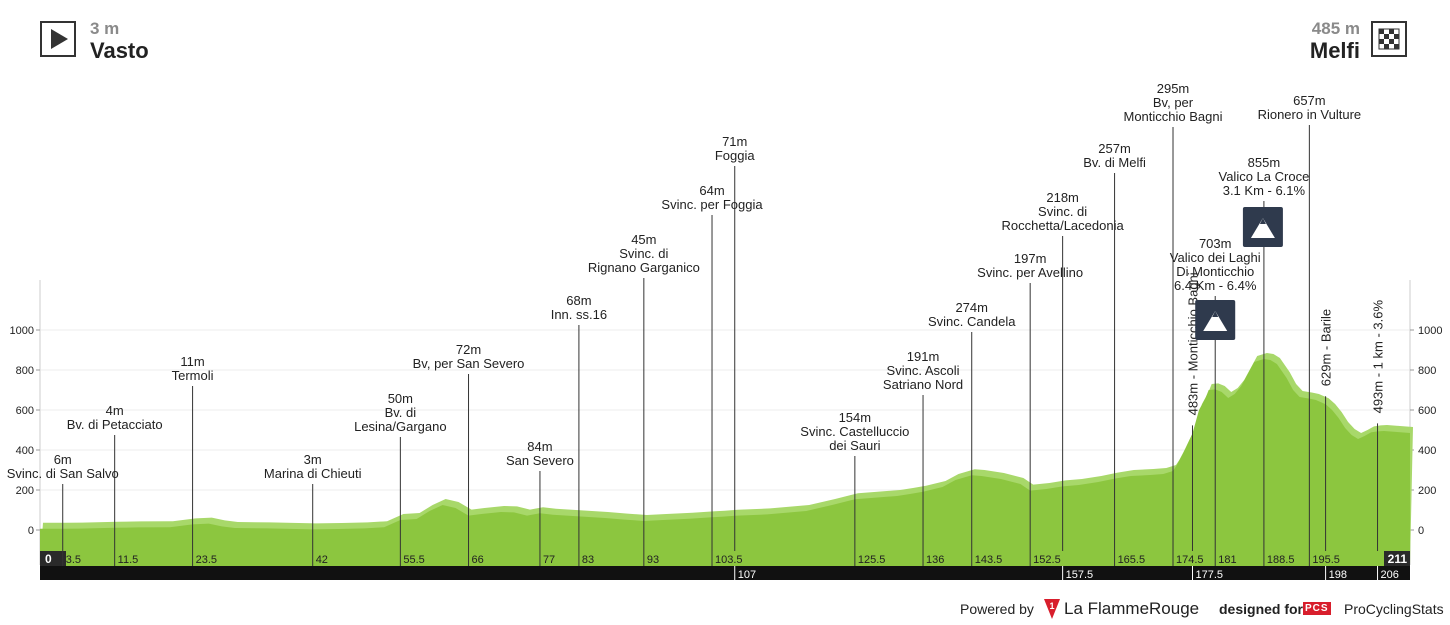 This screenshot has width=1450, height=625. I want to click on distance-mark-top: 211, so click(1398, 559).